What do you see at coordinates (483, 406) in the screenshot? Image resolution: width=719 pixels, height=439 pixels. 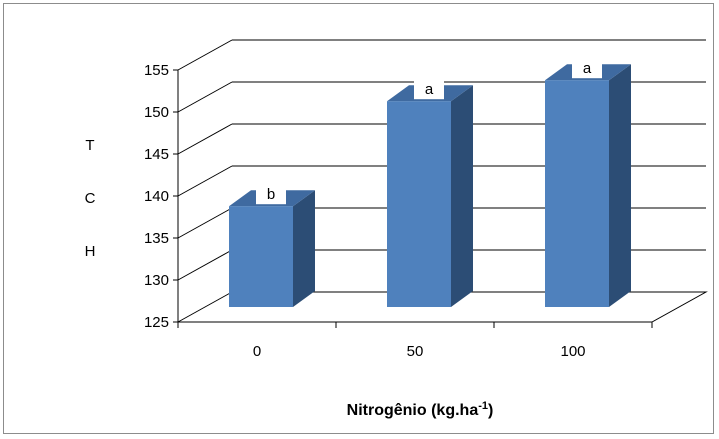 I see `x-axis-title-superscript: -1` at bounding box center [483, 406].